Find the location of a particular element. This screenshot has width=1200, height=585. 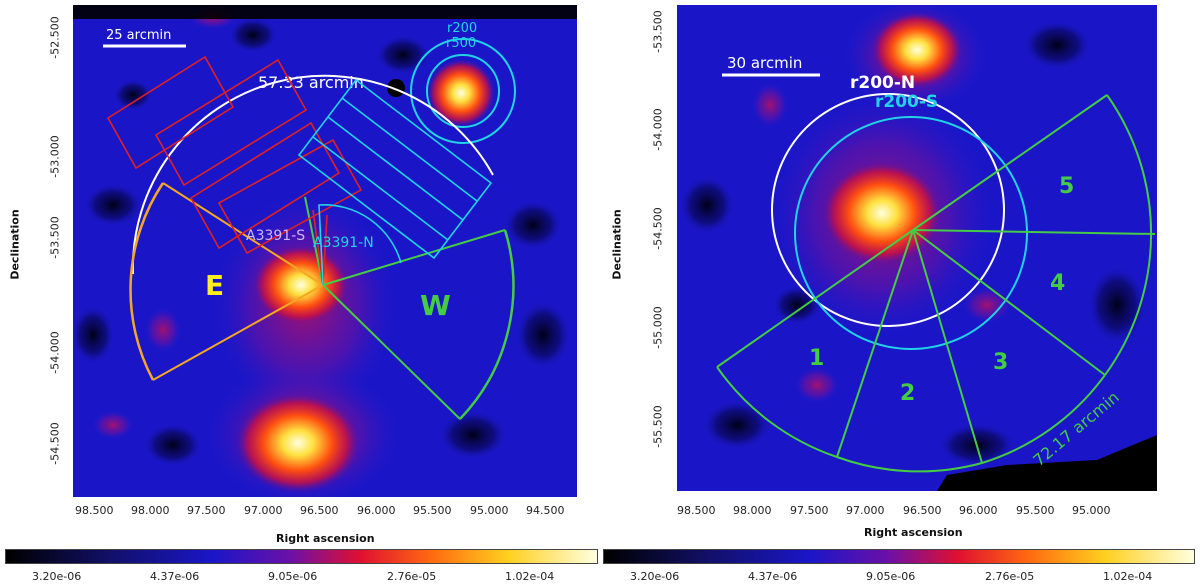

red-boxes is located at coordinates (234, 170).